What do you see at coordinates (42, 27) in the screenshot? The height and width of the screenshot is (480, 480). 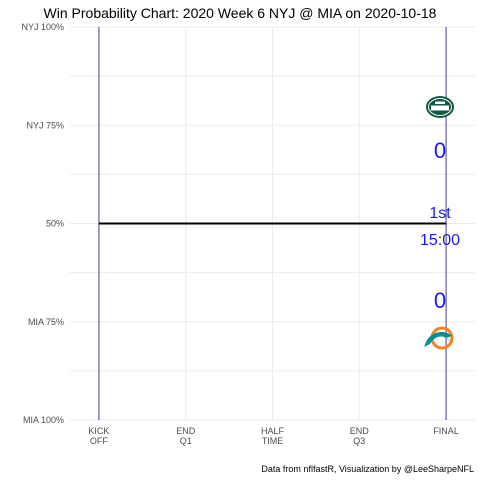 I see `y-tick-label: NYJ 100%` at bounding box center [42, 27].